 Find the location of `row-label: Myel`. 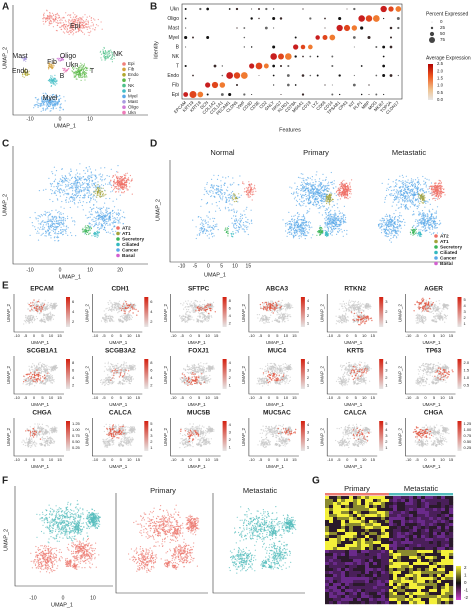

row-label: Myel is located at coordinates (173, 38).